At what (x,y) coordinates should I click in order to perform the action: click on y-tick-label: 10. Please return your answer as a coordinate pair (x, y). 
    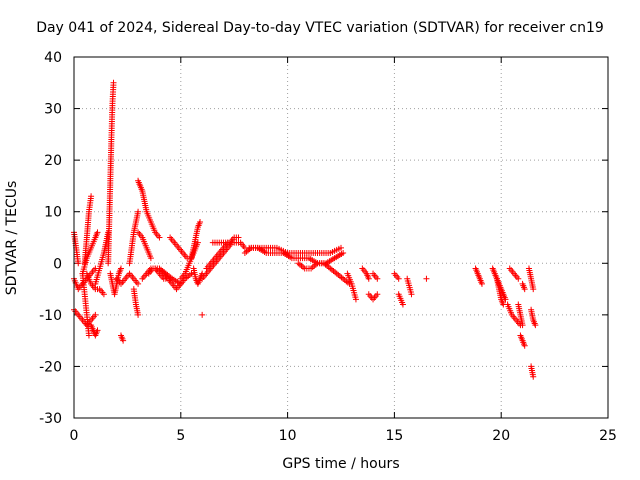
    Looking at the image, I should click on (53, 213).